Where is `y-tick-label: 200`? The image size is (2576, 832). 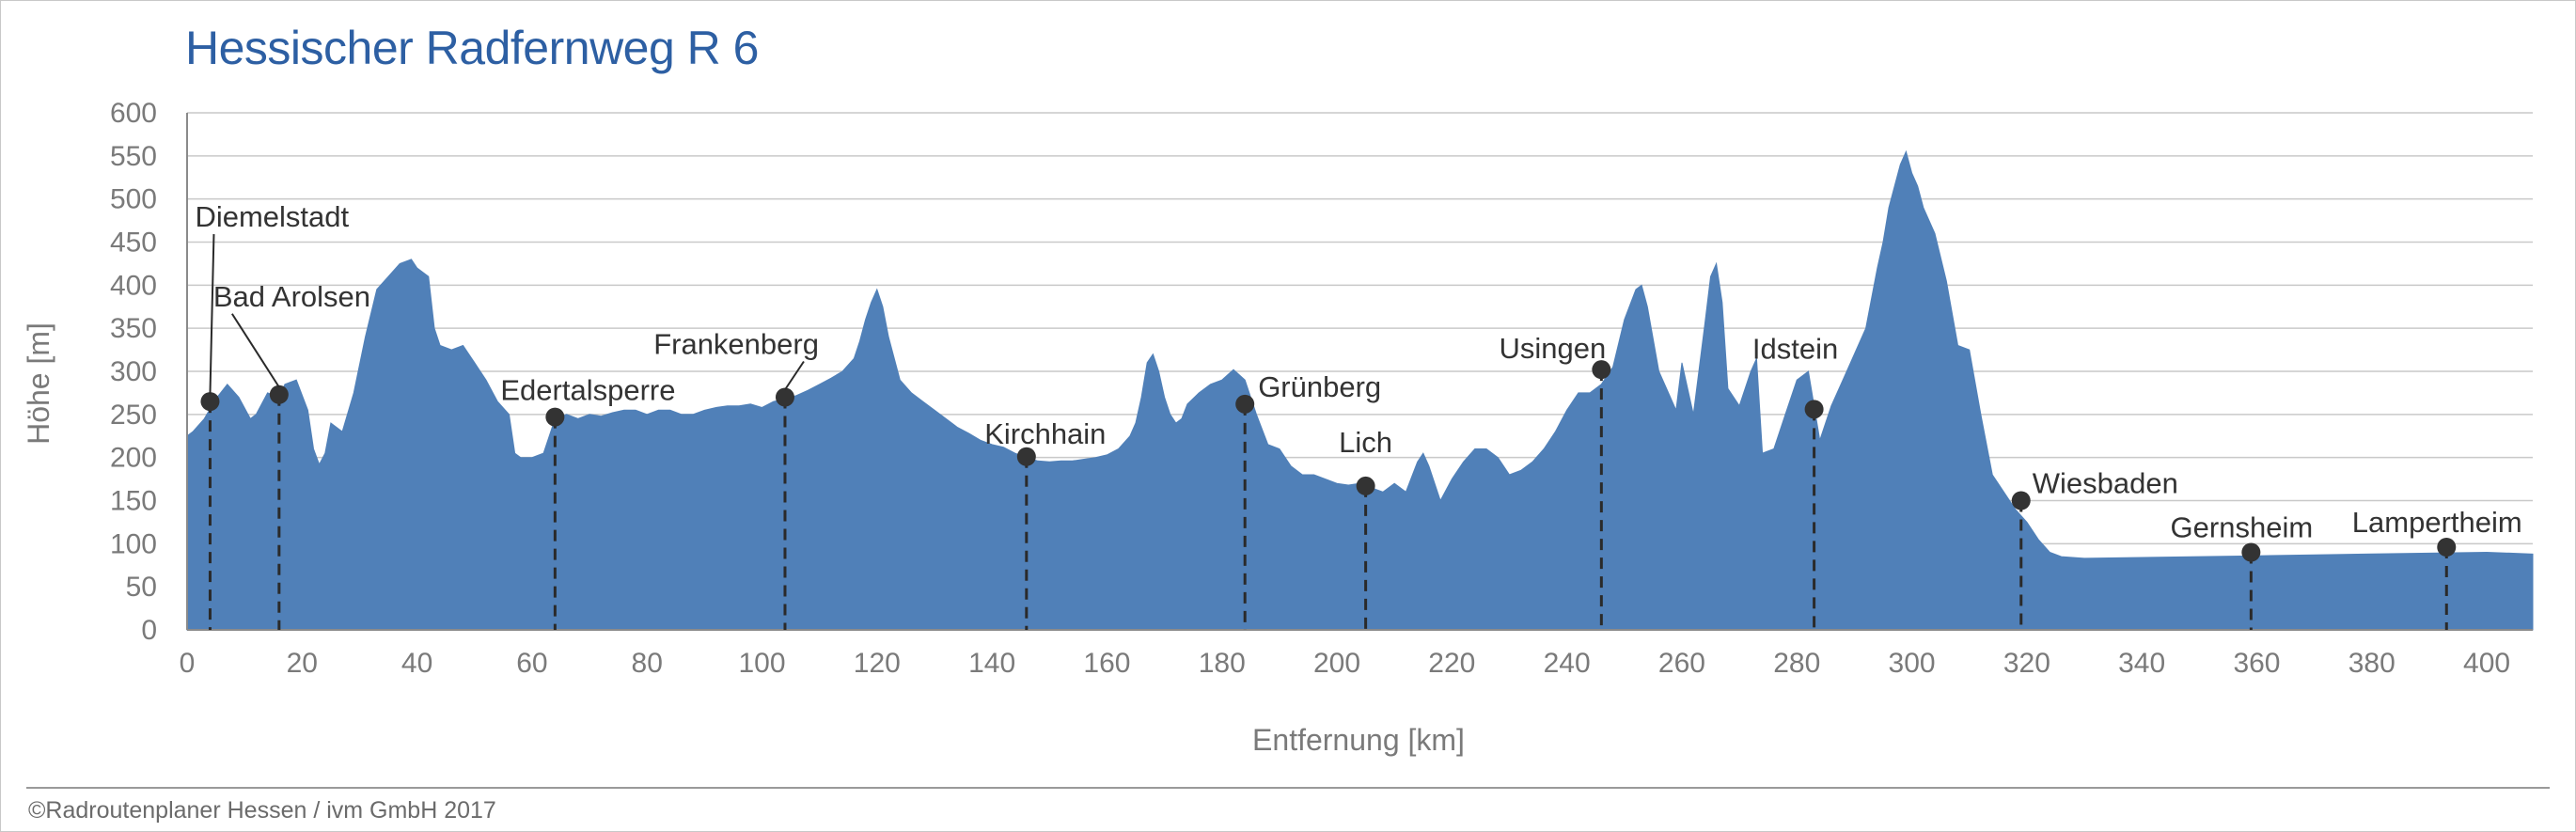
y-tick-label: 200 is located at coordinates (133, 458).